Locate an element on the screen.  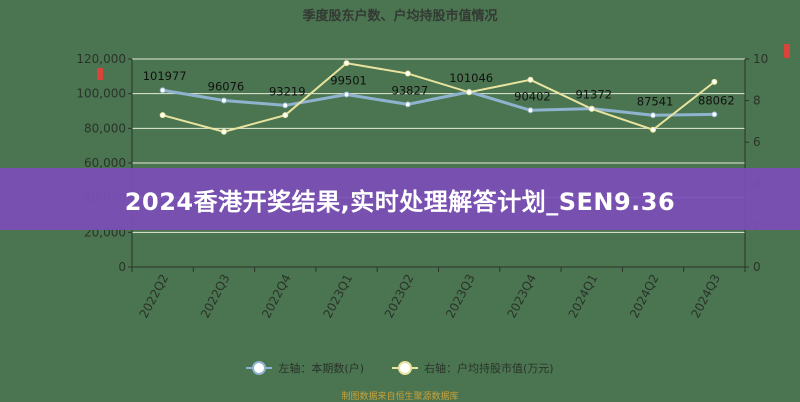
banner-text: 2024香港开奖结果,实时处理解答计划_SEN9.36 is located at coordinates (400, 201).